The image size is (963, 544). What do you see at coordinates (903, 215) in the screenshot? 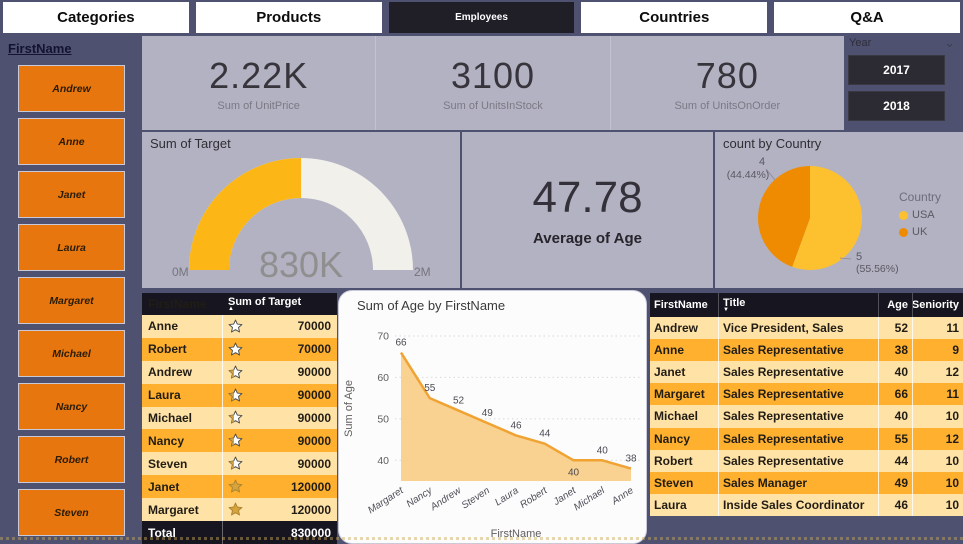
I see `legend-dot` at bounding box center [903, 215].